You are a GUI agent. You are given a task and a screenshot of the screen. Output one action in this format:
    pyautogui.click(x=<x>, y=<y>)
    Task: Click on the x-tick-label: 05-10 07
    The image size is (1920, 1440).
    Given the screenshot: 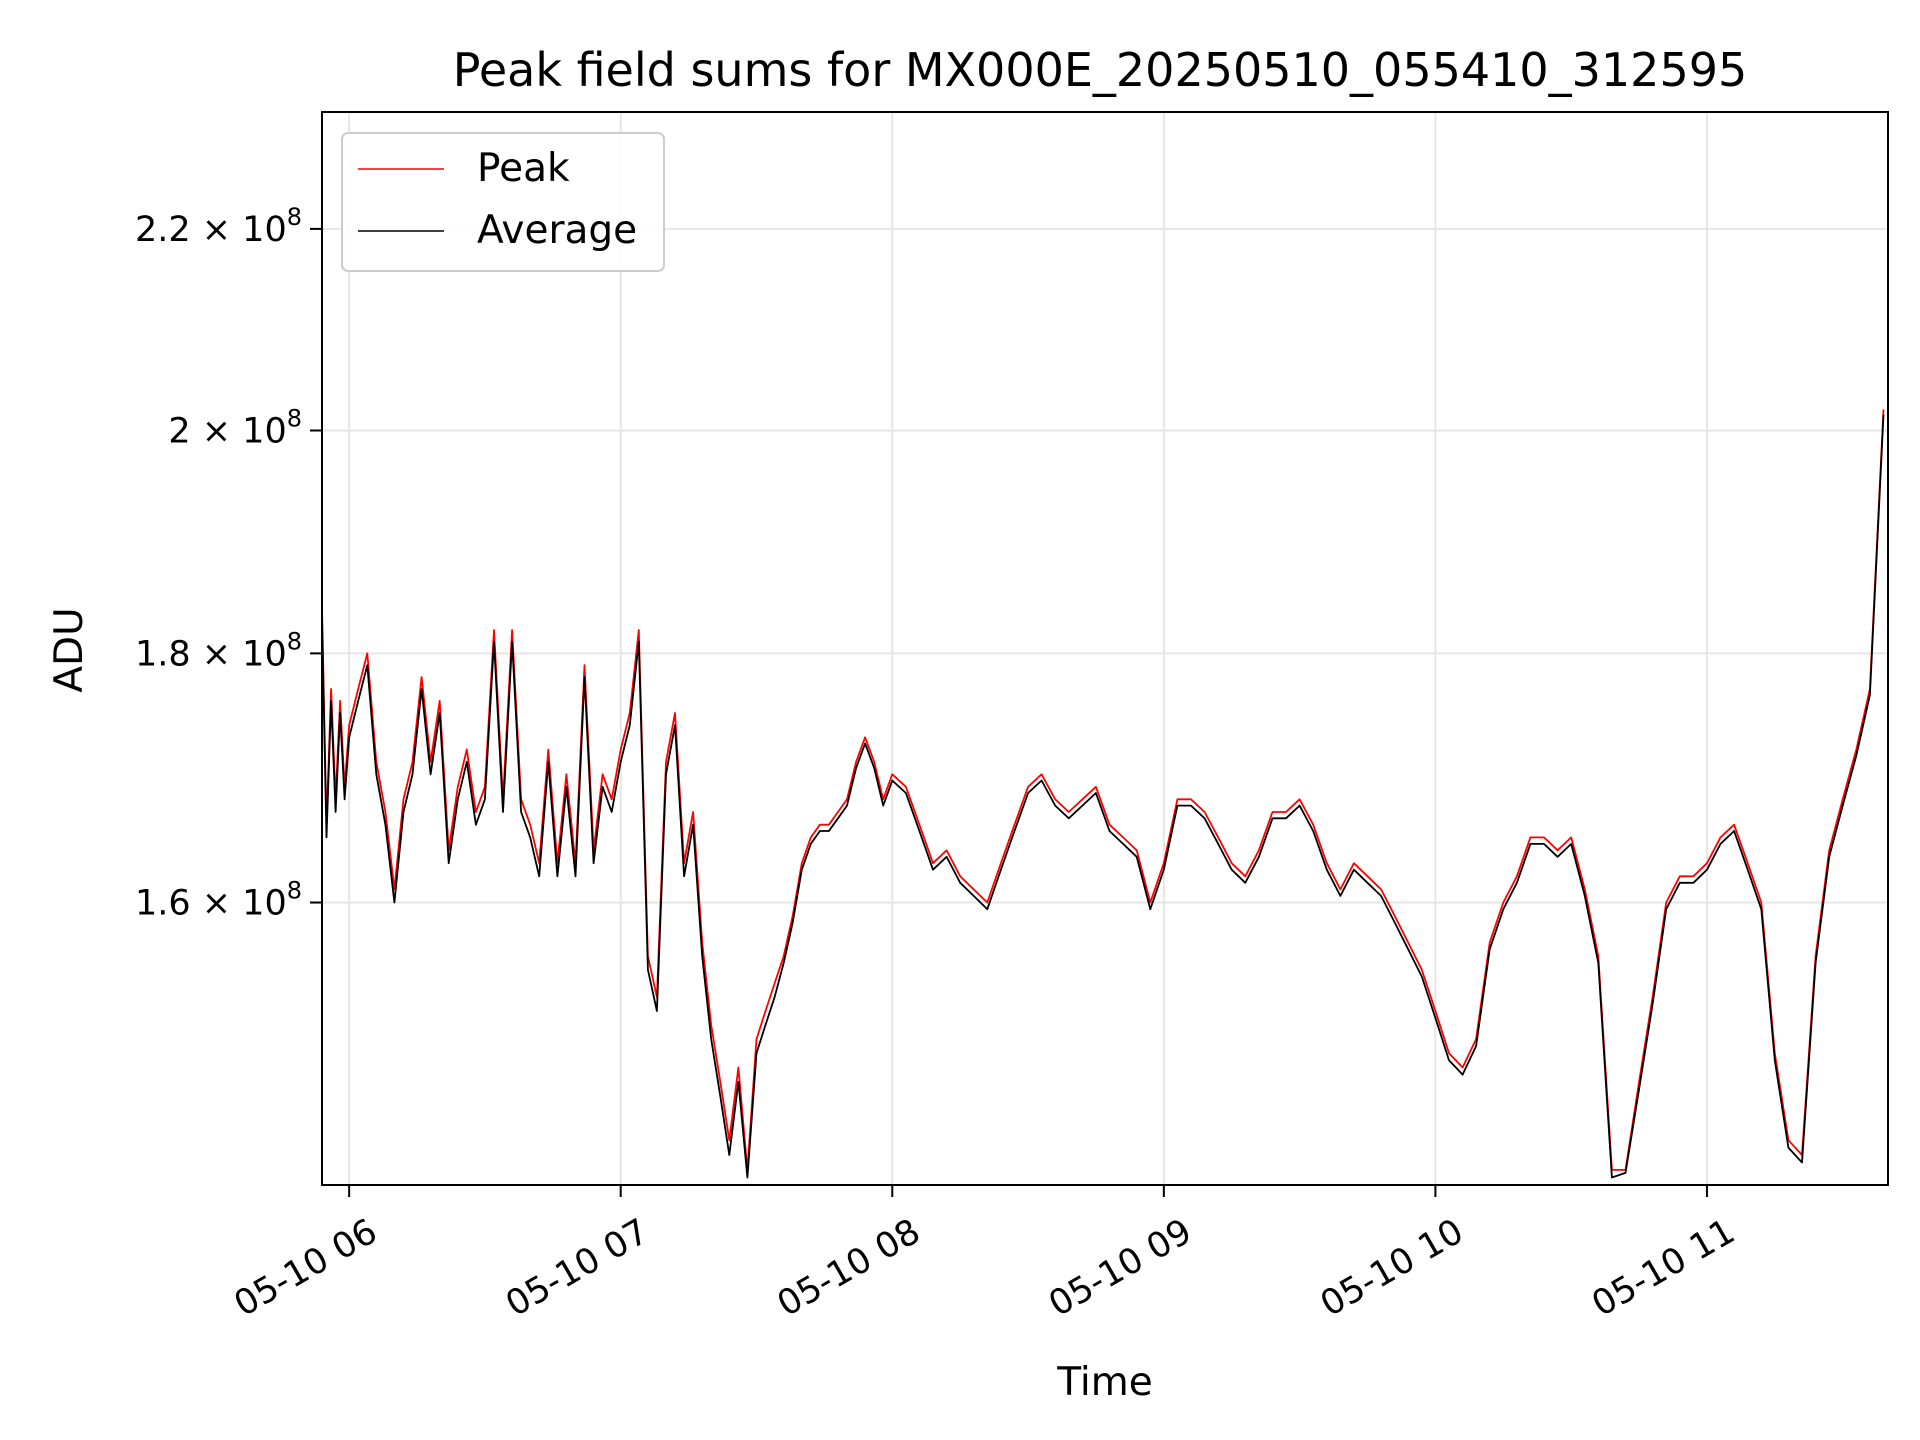 What is the action you would take?
    pyautogui.click(x=577, y=1268)
    